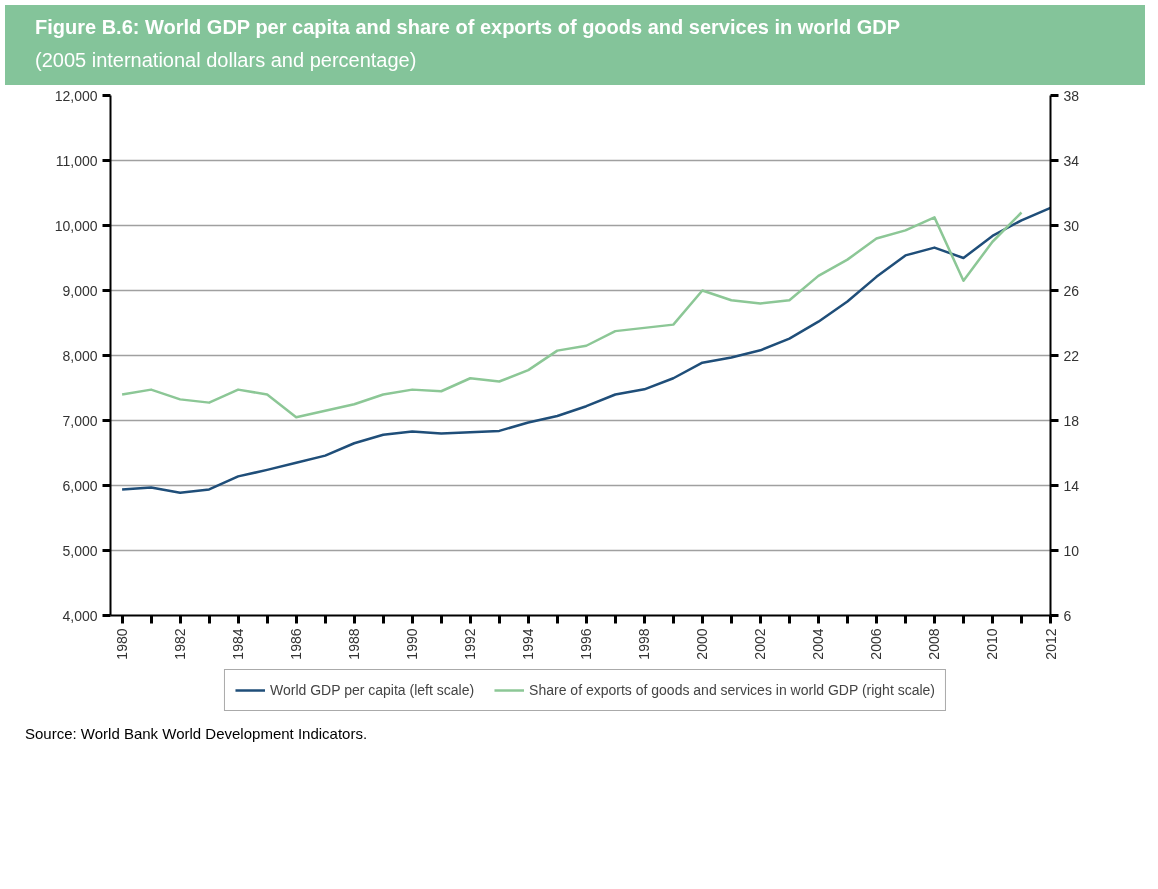  Describe the element at coordinates (238, 644) in the screenshot. I see `x-tick-label: 1984` at that location.